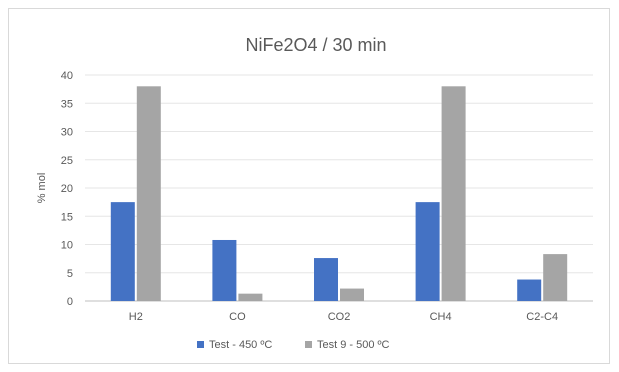 The width and height of the screenshot is (619, 372). I want to click on y-tick-label: 20, so click(67, 189).